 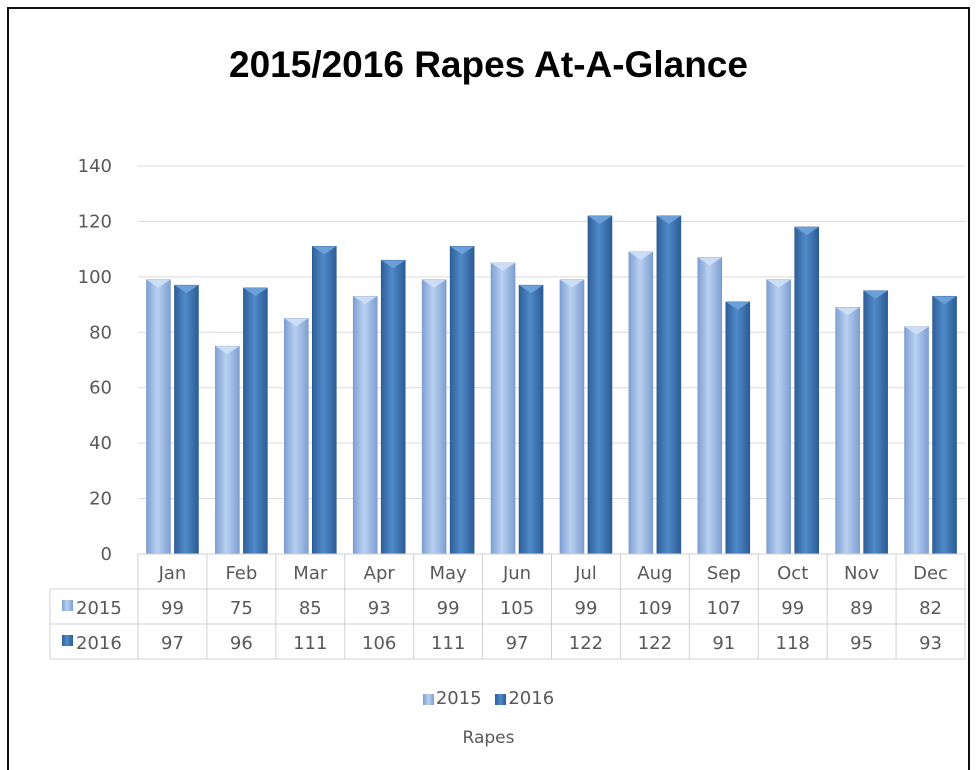 I want to click on bar-cap-2015-Sep, so click(x=709, y=261).